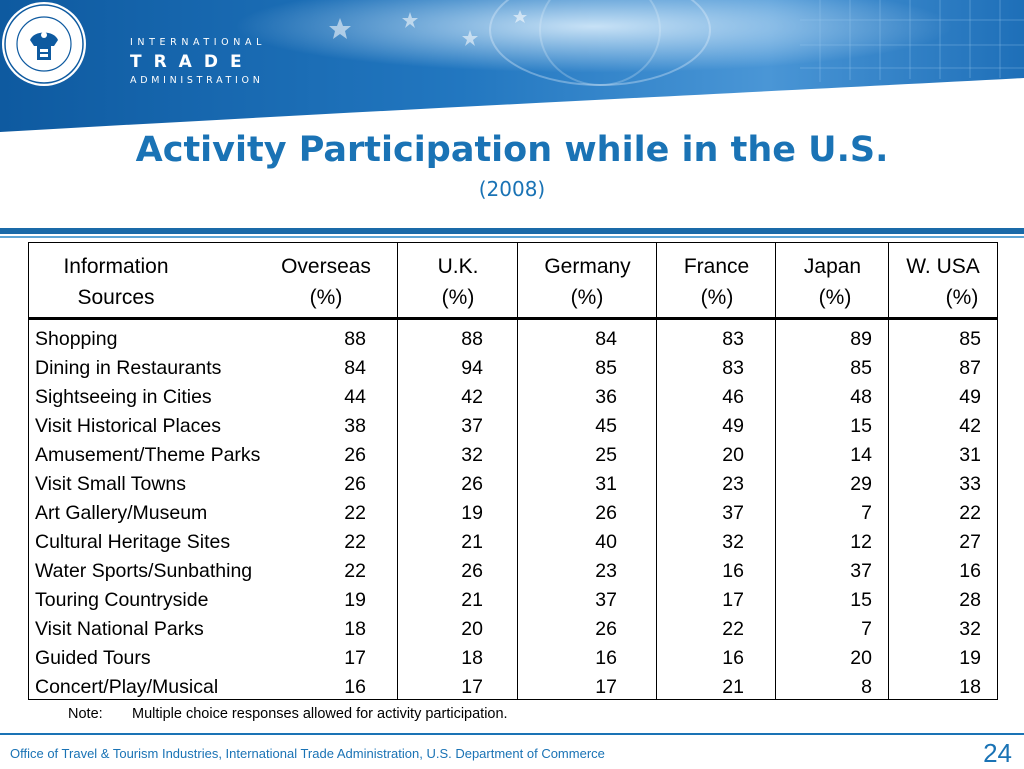  What do you see at coordinates (733, 397) in the screenshot?
I see `table-cell: 46` at bounding box center [733, 397].